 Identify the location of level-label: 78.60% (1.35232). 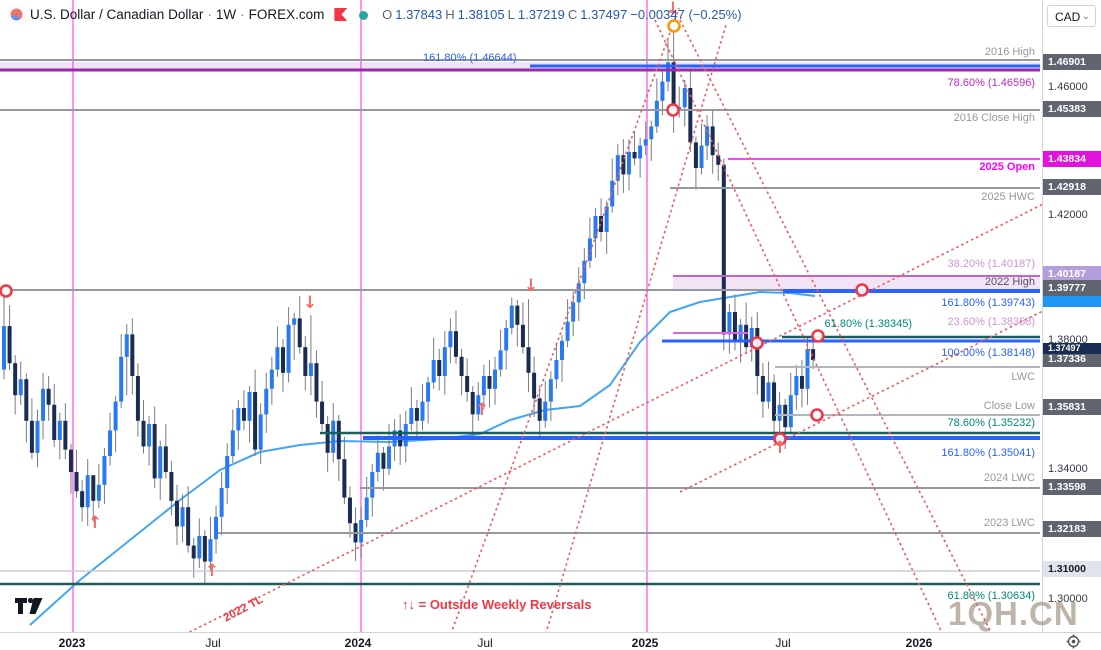
(991, 423).